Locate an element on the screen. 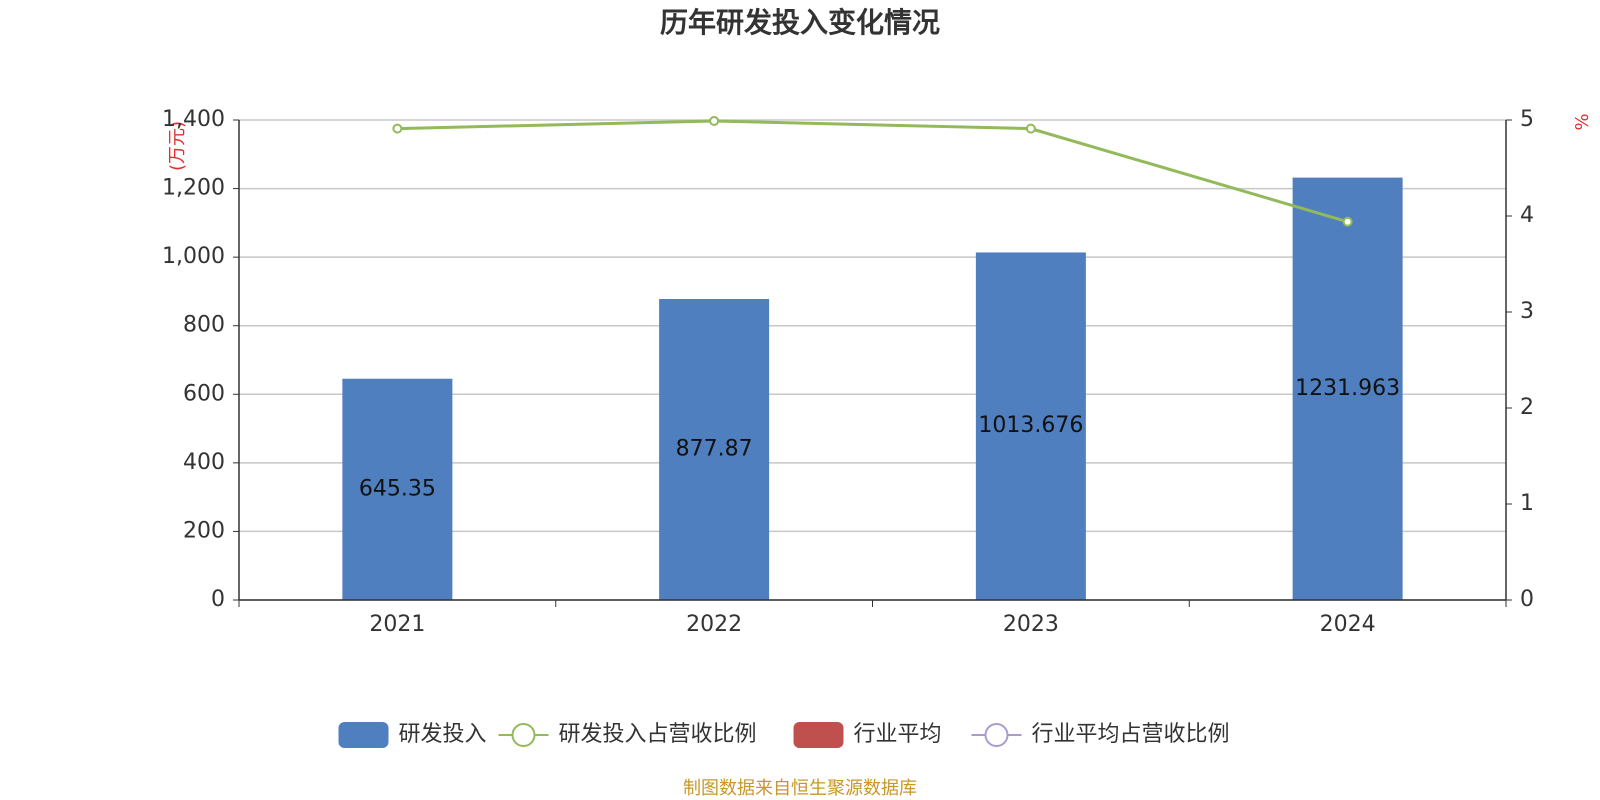 The image size is (1600, 800). y-tick-label: 400 is located at coordinates (204, 462).